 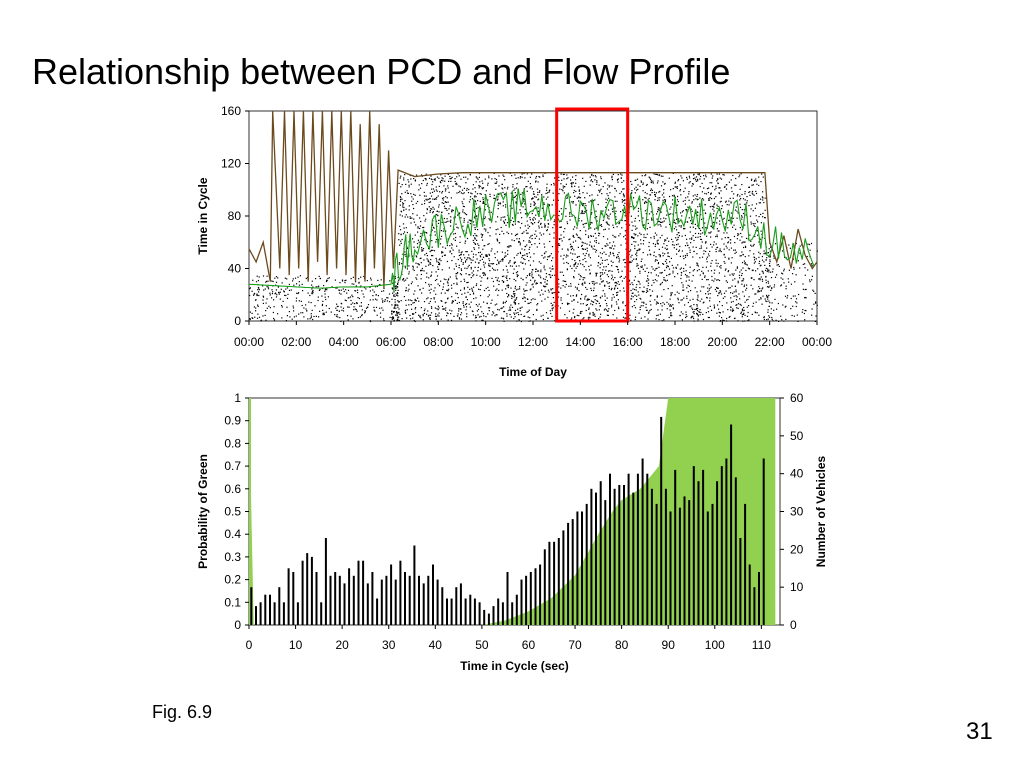 What do you see at coordinates (482, 645) in the screenshot?
I see `x-tick-label: 50` at bounding box center [482, 645].